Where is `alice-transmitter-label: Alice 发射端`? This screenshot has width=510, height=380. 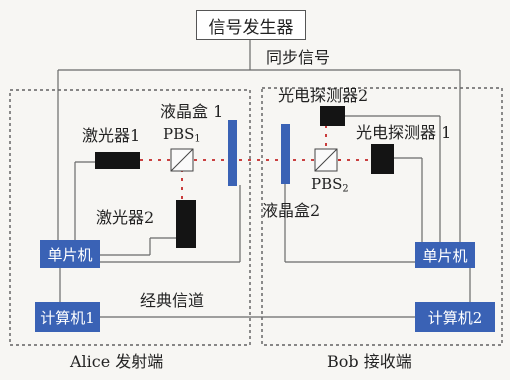 alice-transmitter-label: Alice 发射端 is located at coordinates (117, 361).